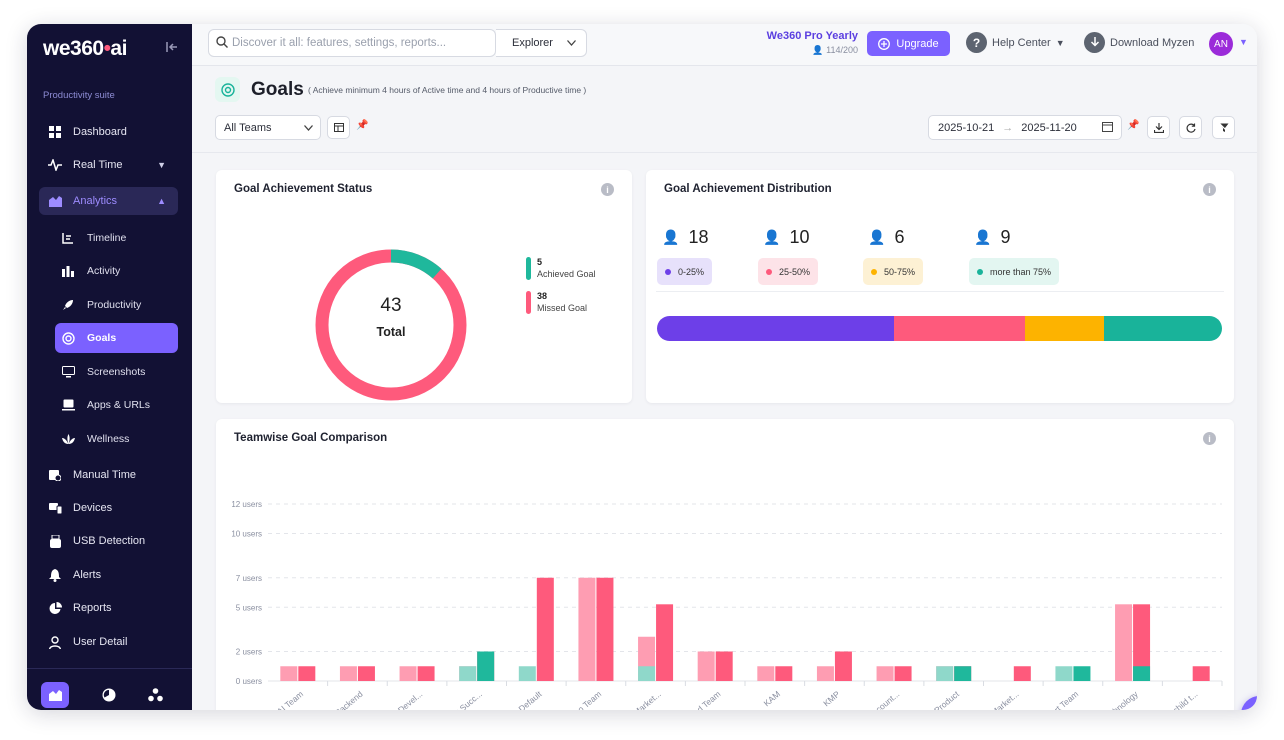  I want to click on bucket-pill-25-50: 25-50%, so click(788, 271).